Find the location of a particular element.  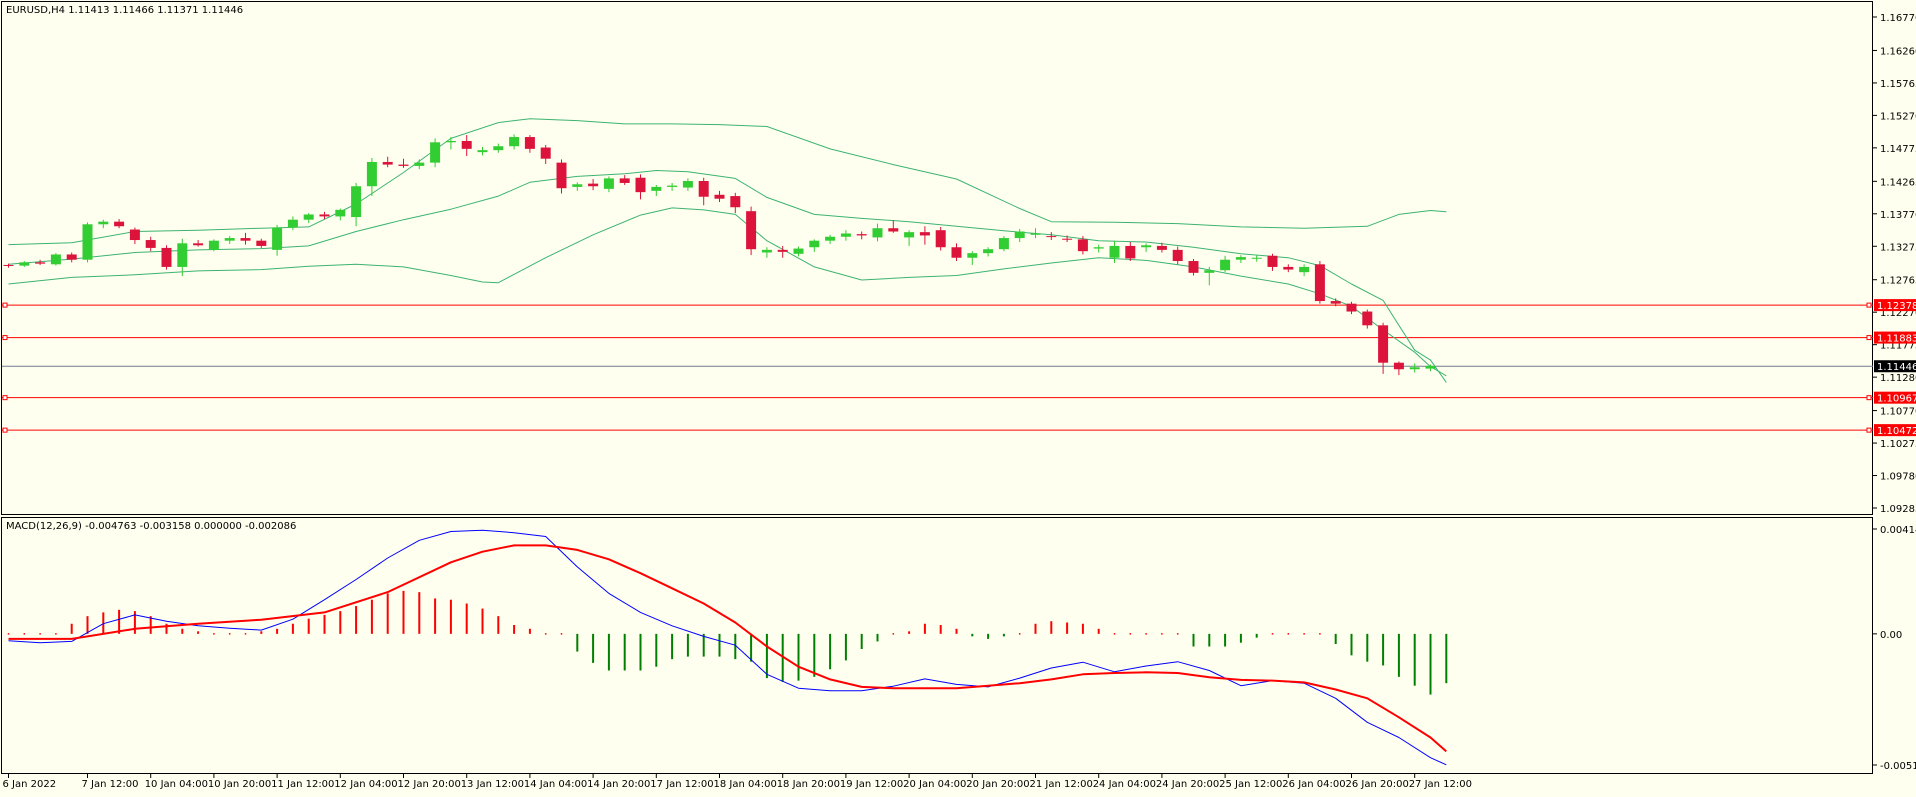

price-tick-label: 1.14775 is located at coordinates (1898, 149).